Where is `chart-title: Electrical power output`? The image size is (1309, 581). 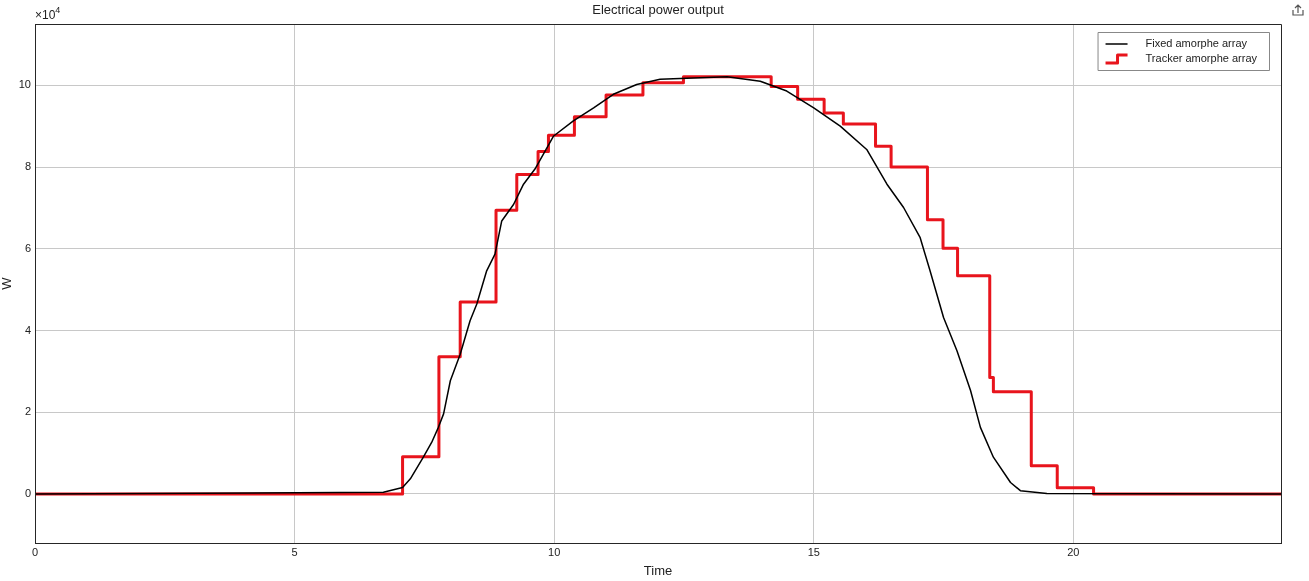
chart-title: Electrical power output is located at coordinates (658, 9).